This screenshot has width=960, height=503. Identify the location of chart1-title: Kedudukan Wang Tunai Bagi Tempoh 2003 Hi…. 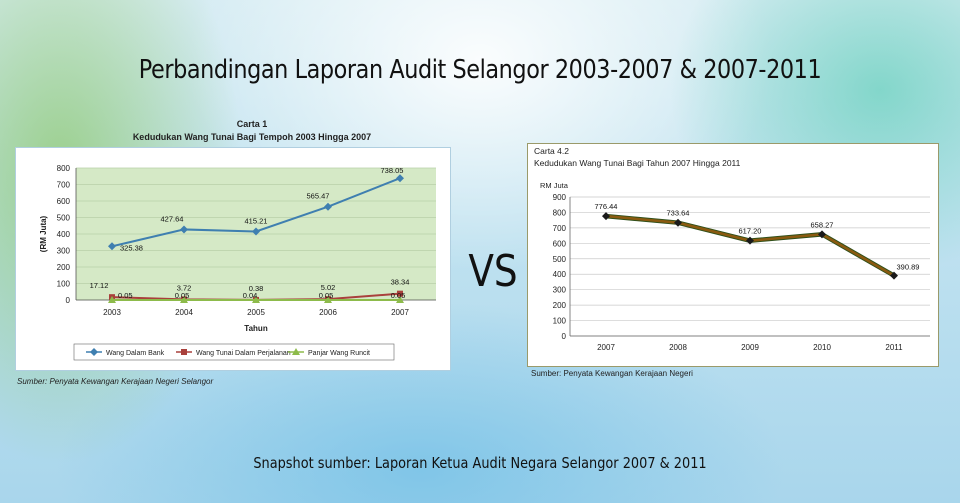
(252, 137).